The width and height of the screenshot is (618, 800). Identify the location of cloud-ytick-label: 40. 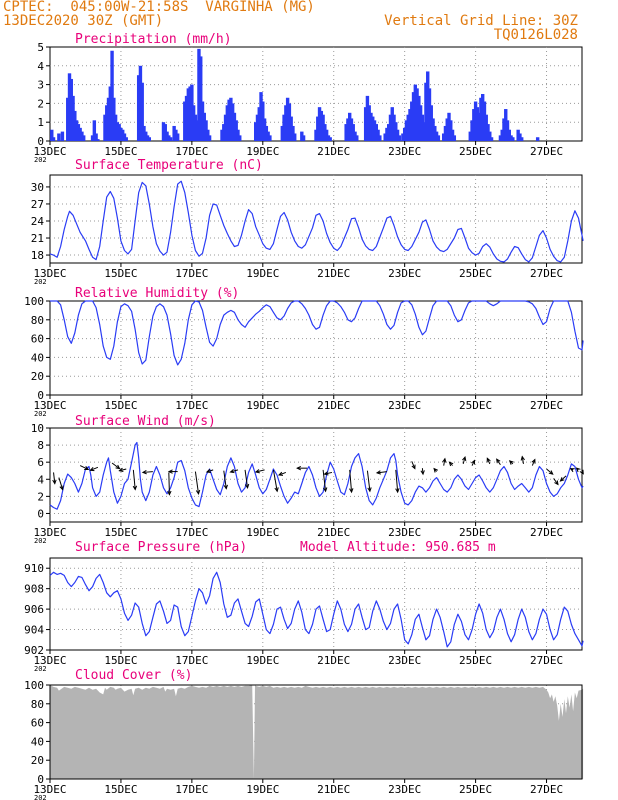
(37, 741).